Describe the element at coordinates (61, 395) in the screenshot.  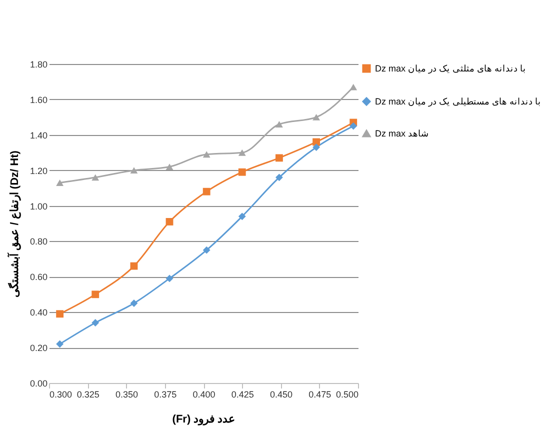
I see `x-tick-label: 0.300` at that location.